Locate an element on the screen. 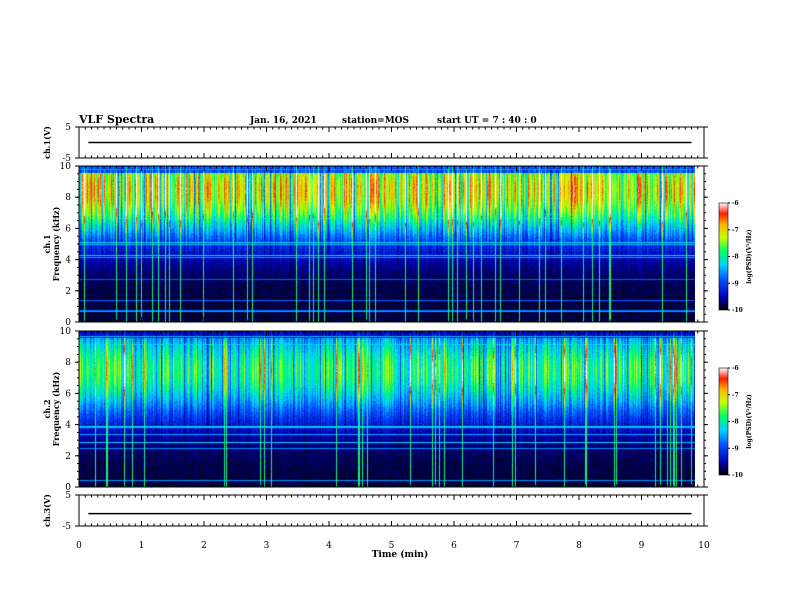  x-tick-label: 5 is located at coordinates (392, 546).